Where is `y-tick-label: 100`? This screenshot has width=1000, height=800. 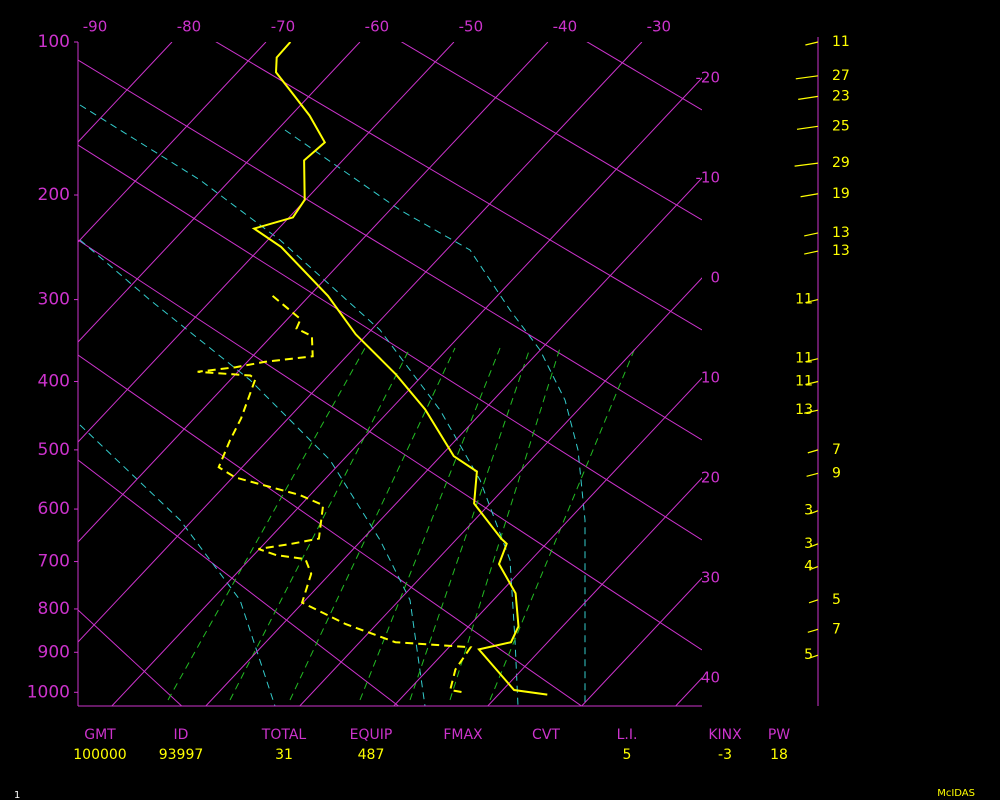
y-tick-label: 100 is located at coordinates (54, 42).